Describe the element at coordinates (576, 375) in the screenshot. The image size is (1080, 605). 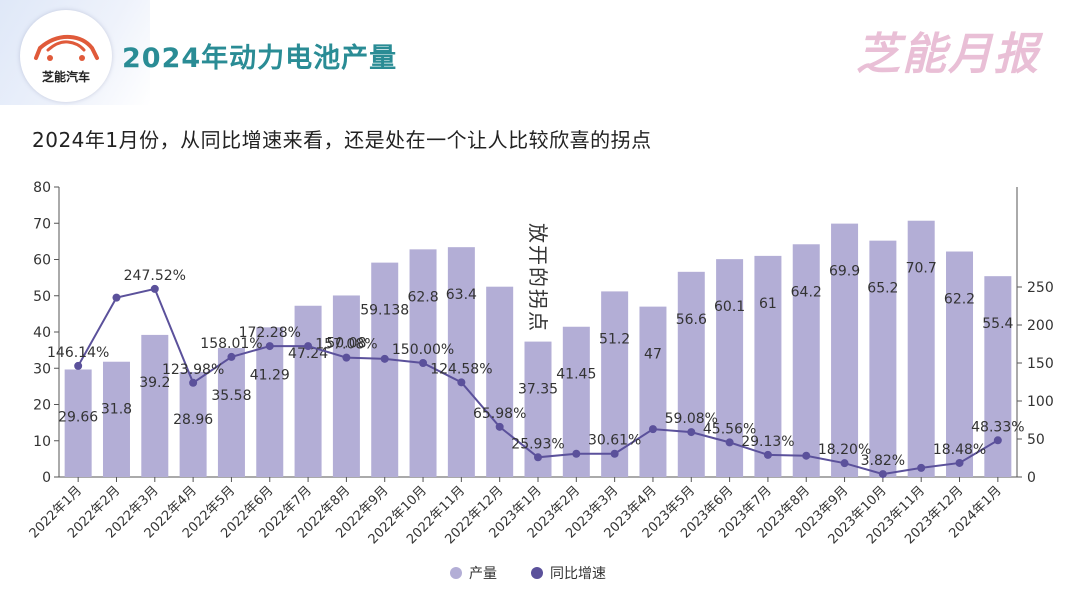
I see `bar-label: 41.45` at that location.